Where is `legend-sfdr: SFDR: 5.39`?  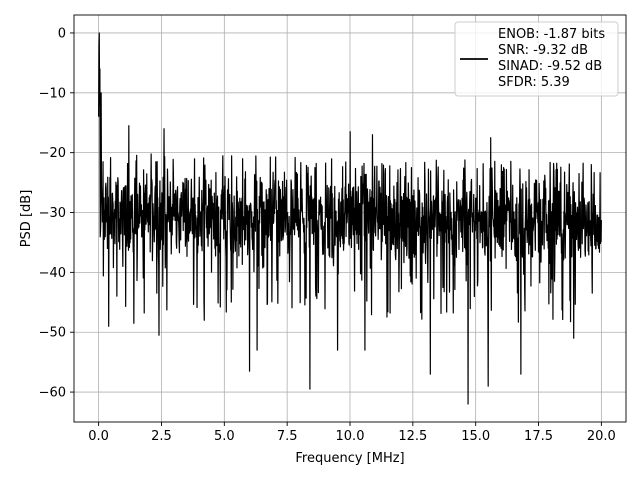
legend-sfdr: SFDR: 5.39 is located at coordinates (534, 82).